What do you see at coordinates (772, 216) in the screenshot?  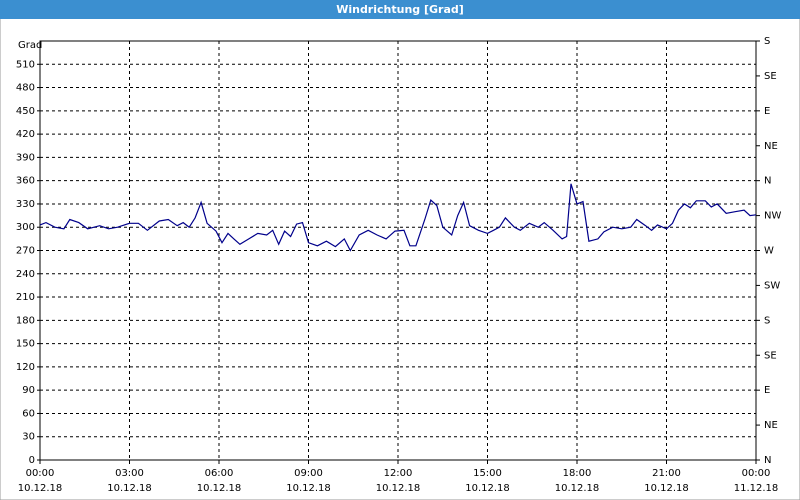 I see `y2-tick-label: NW` at bounding box center [772, 216].